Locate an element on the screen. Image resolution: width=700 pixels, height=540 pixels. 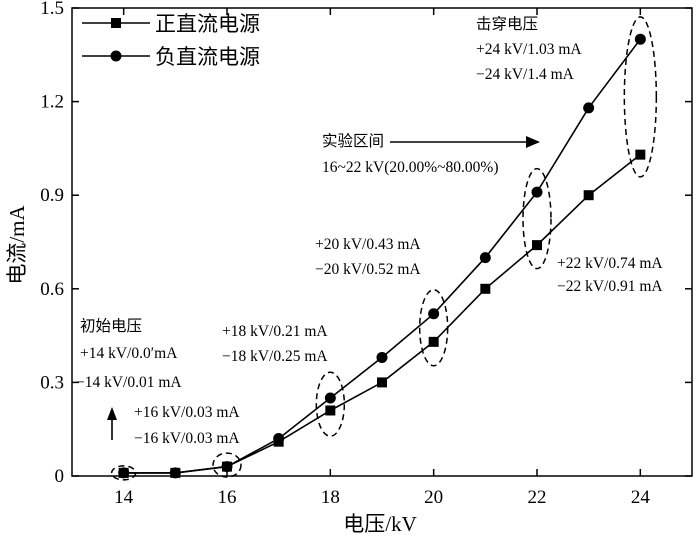
x-tick-label: 20 is located at coordinates (433, 497).